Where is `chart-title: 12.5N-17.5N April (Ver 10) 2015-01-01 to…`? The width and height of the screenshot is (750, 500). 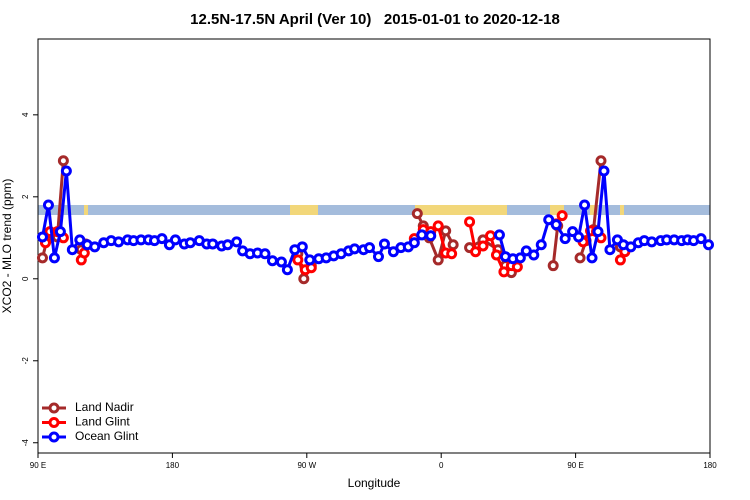
chart-title: 12.5N-17.5N April (Ver 10) 2015-01-01 to… is located at coordinates (375, 19).